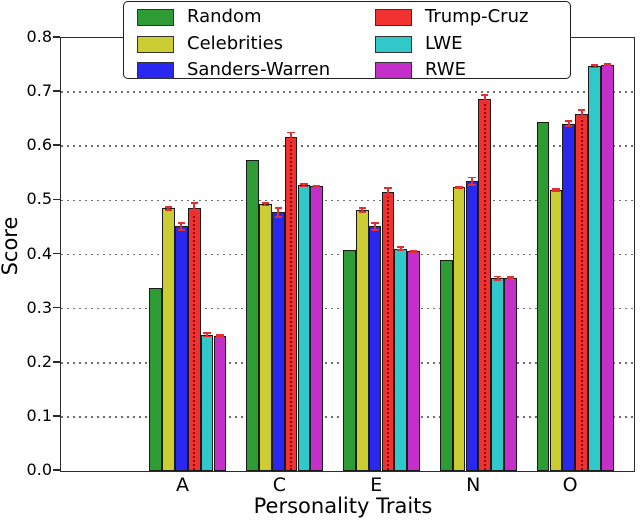 The height and width of the screenshot is (526, 640). I want to click on bar-sanders-warren-A, so click(181, 348).